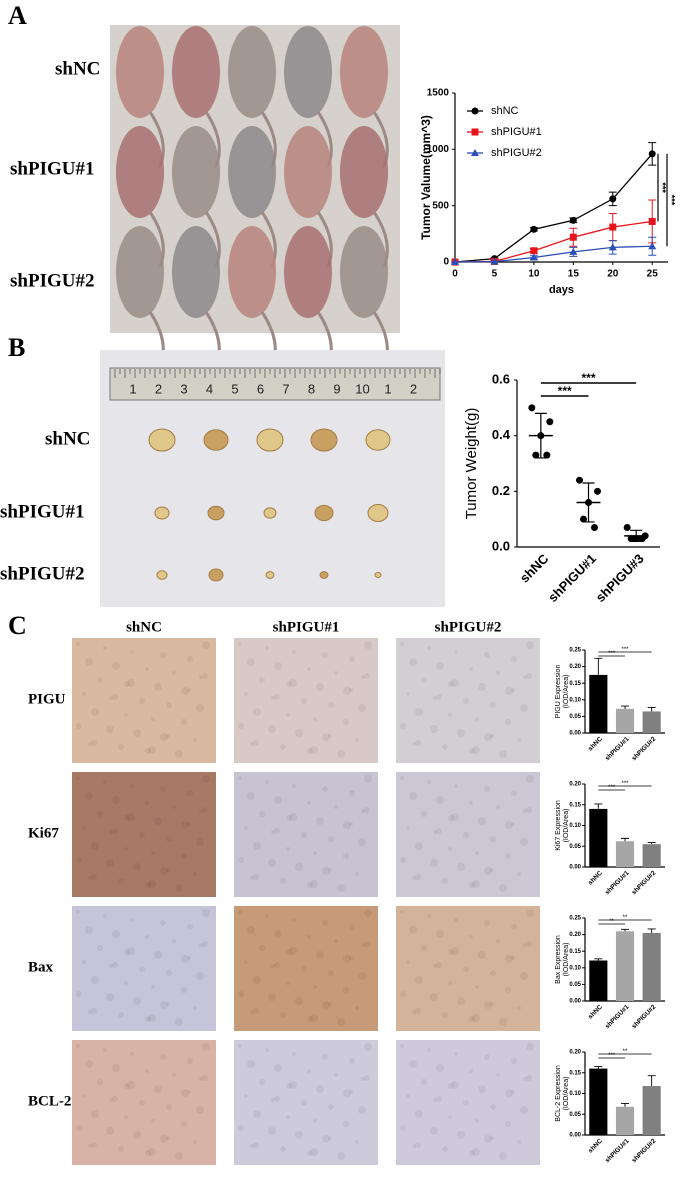 The height and width of the screenshot is (1177, 682). What do you see at coordinates (575, 919) in the screenshot?
I see `y-tick-label: 0.25` at bounding box center [575, 919].